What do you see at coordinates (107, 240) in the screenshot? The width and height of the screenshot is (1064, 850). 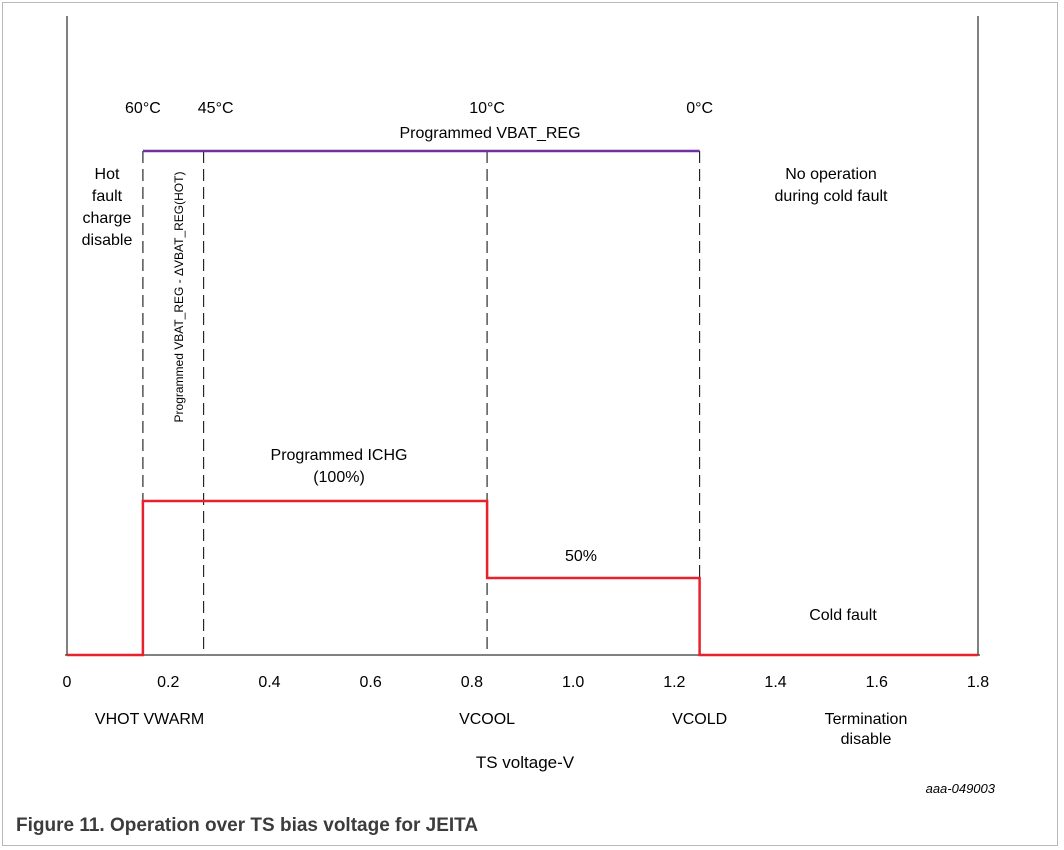 I see `hot-fault-label: disable` at bounding box center [107, 240].